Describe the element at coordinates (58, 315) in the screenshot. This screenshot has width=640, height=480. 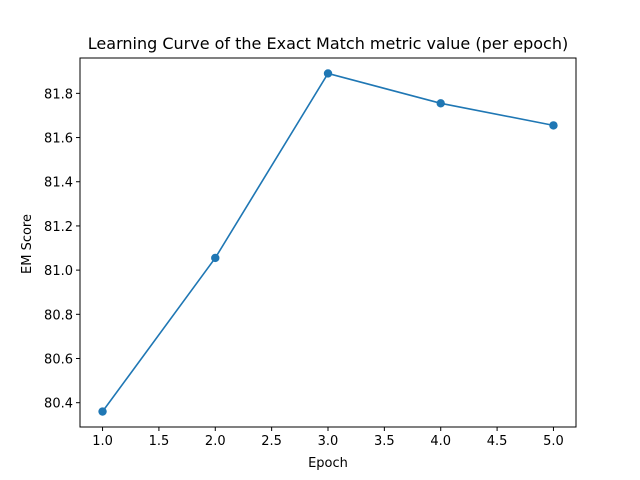
I see `y-tick-label: 80.8` at that location.